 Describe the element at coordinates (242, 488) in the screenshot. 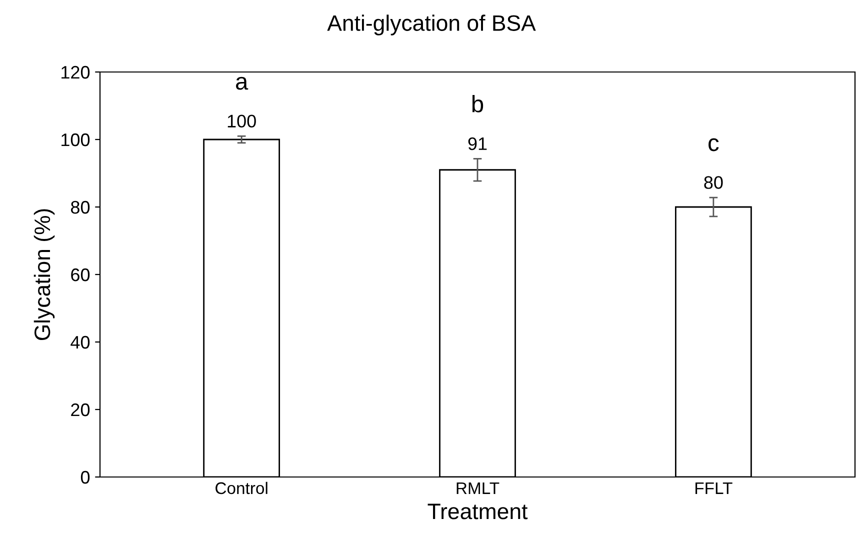

I see `x-tick-label: Control` at that location.